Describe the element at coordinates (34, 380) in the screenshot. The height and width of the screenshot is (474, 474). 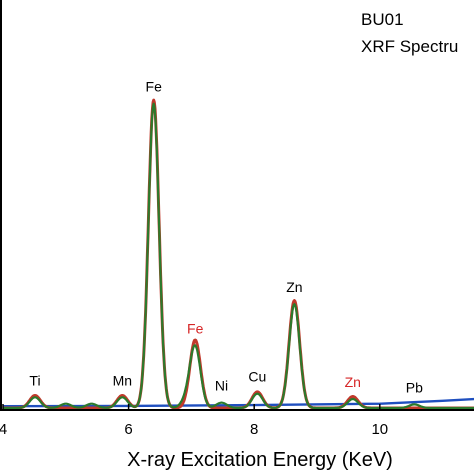
I see `peak-label-0: Ti` at that location.